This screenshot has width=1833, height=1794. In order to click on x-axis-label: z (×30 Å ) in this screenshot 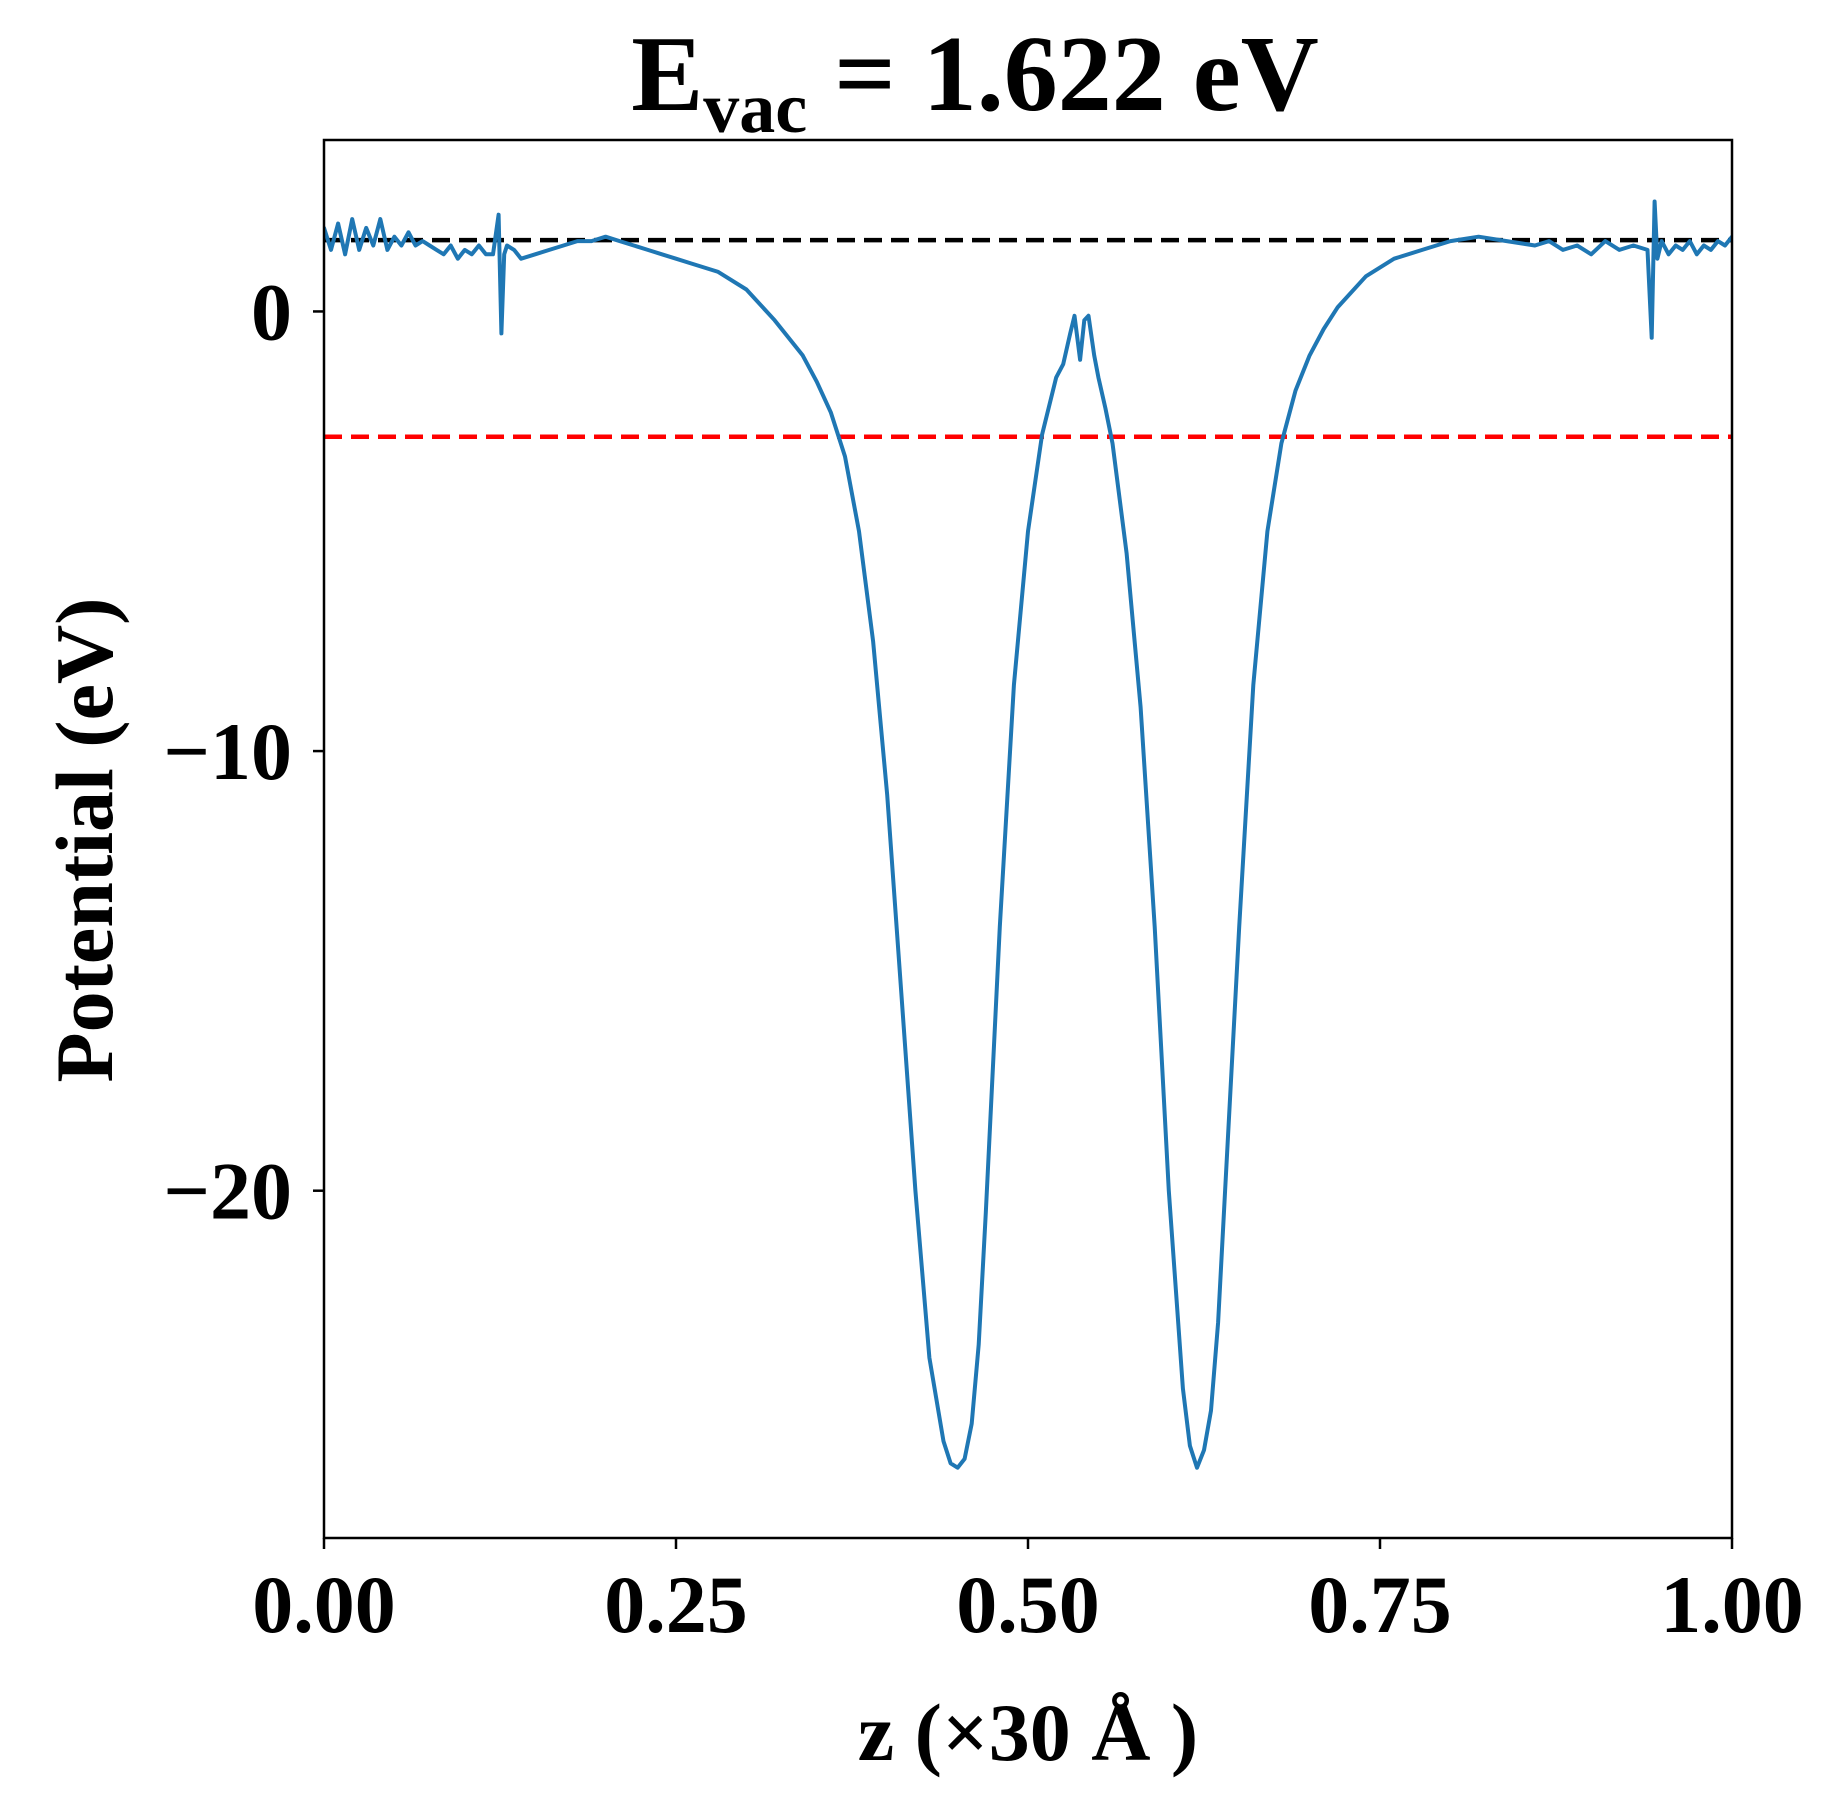, I will do `click(1028, 1732)`.